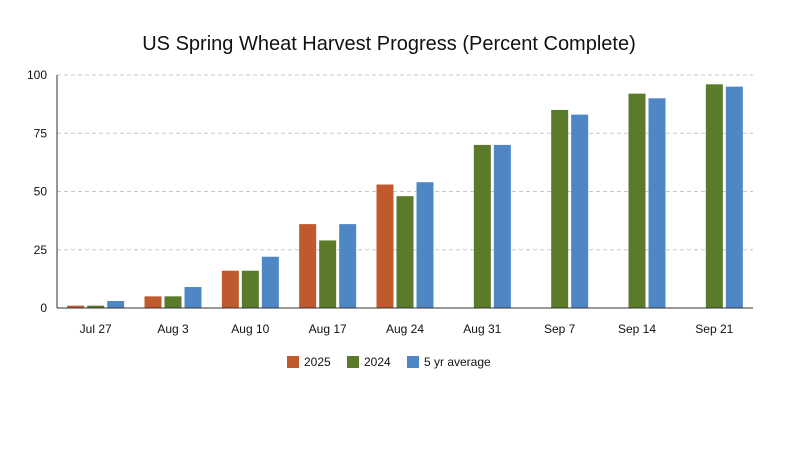 This screenshot has width=800, height=450. I want to click on x-tick-label: Sep 14, so click(637, 329).